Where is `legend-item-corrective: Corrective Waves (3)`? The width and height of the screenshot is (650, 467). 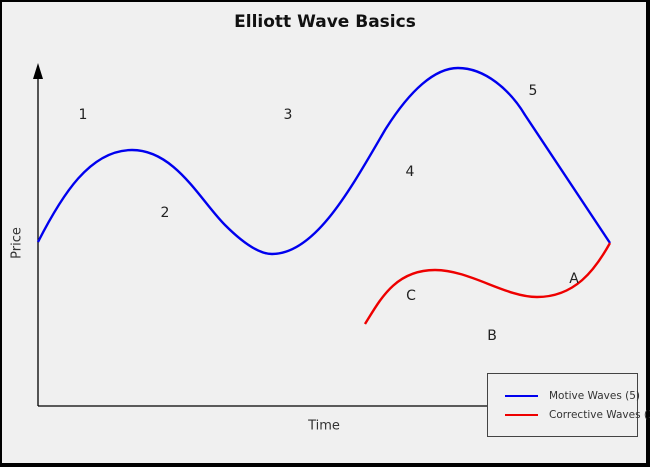
legend-item-corrective: Corrective Waves (3) is located at coordinates (569, 415).